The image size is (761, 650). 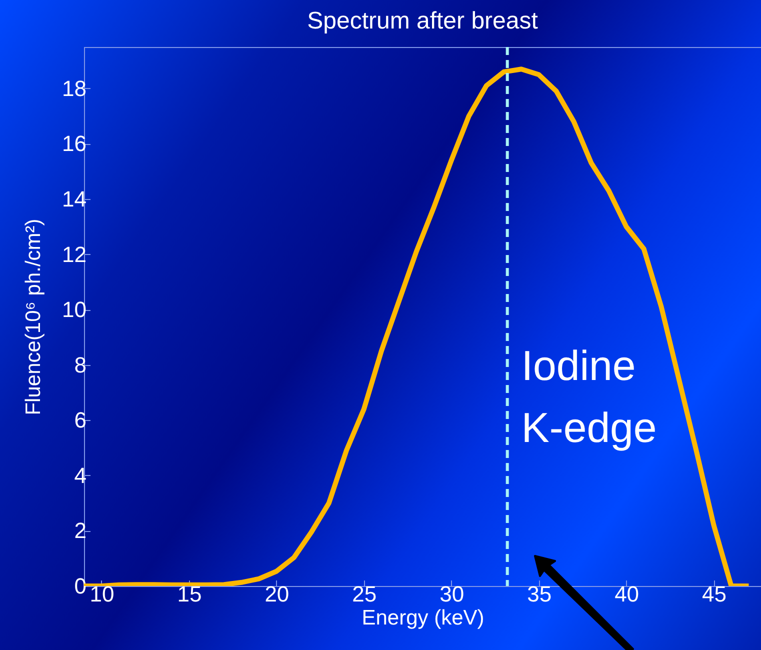 I want to click on x-tick-label: 15, so click(x=189, y=594).